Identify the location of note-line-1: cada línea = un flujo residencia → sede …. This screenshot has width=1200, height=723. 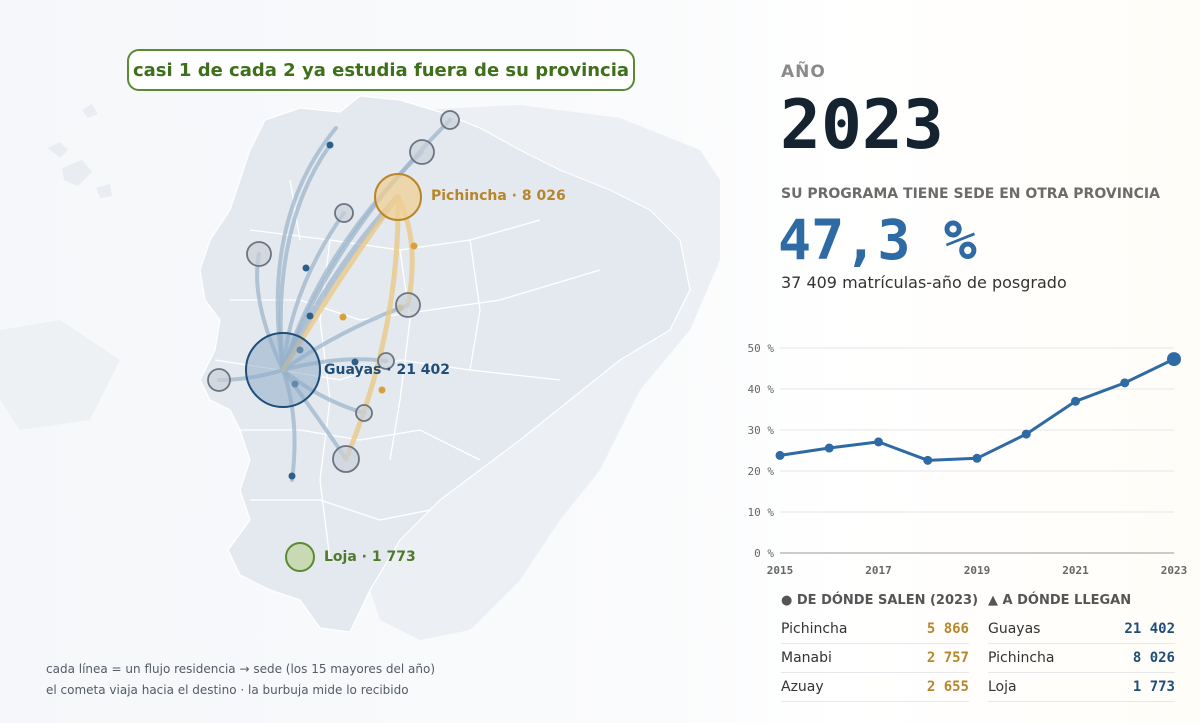
(241, 669).